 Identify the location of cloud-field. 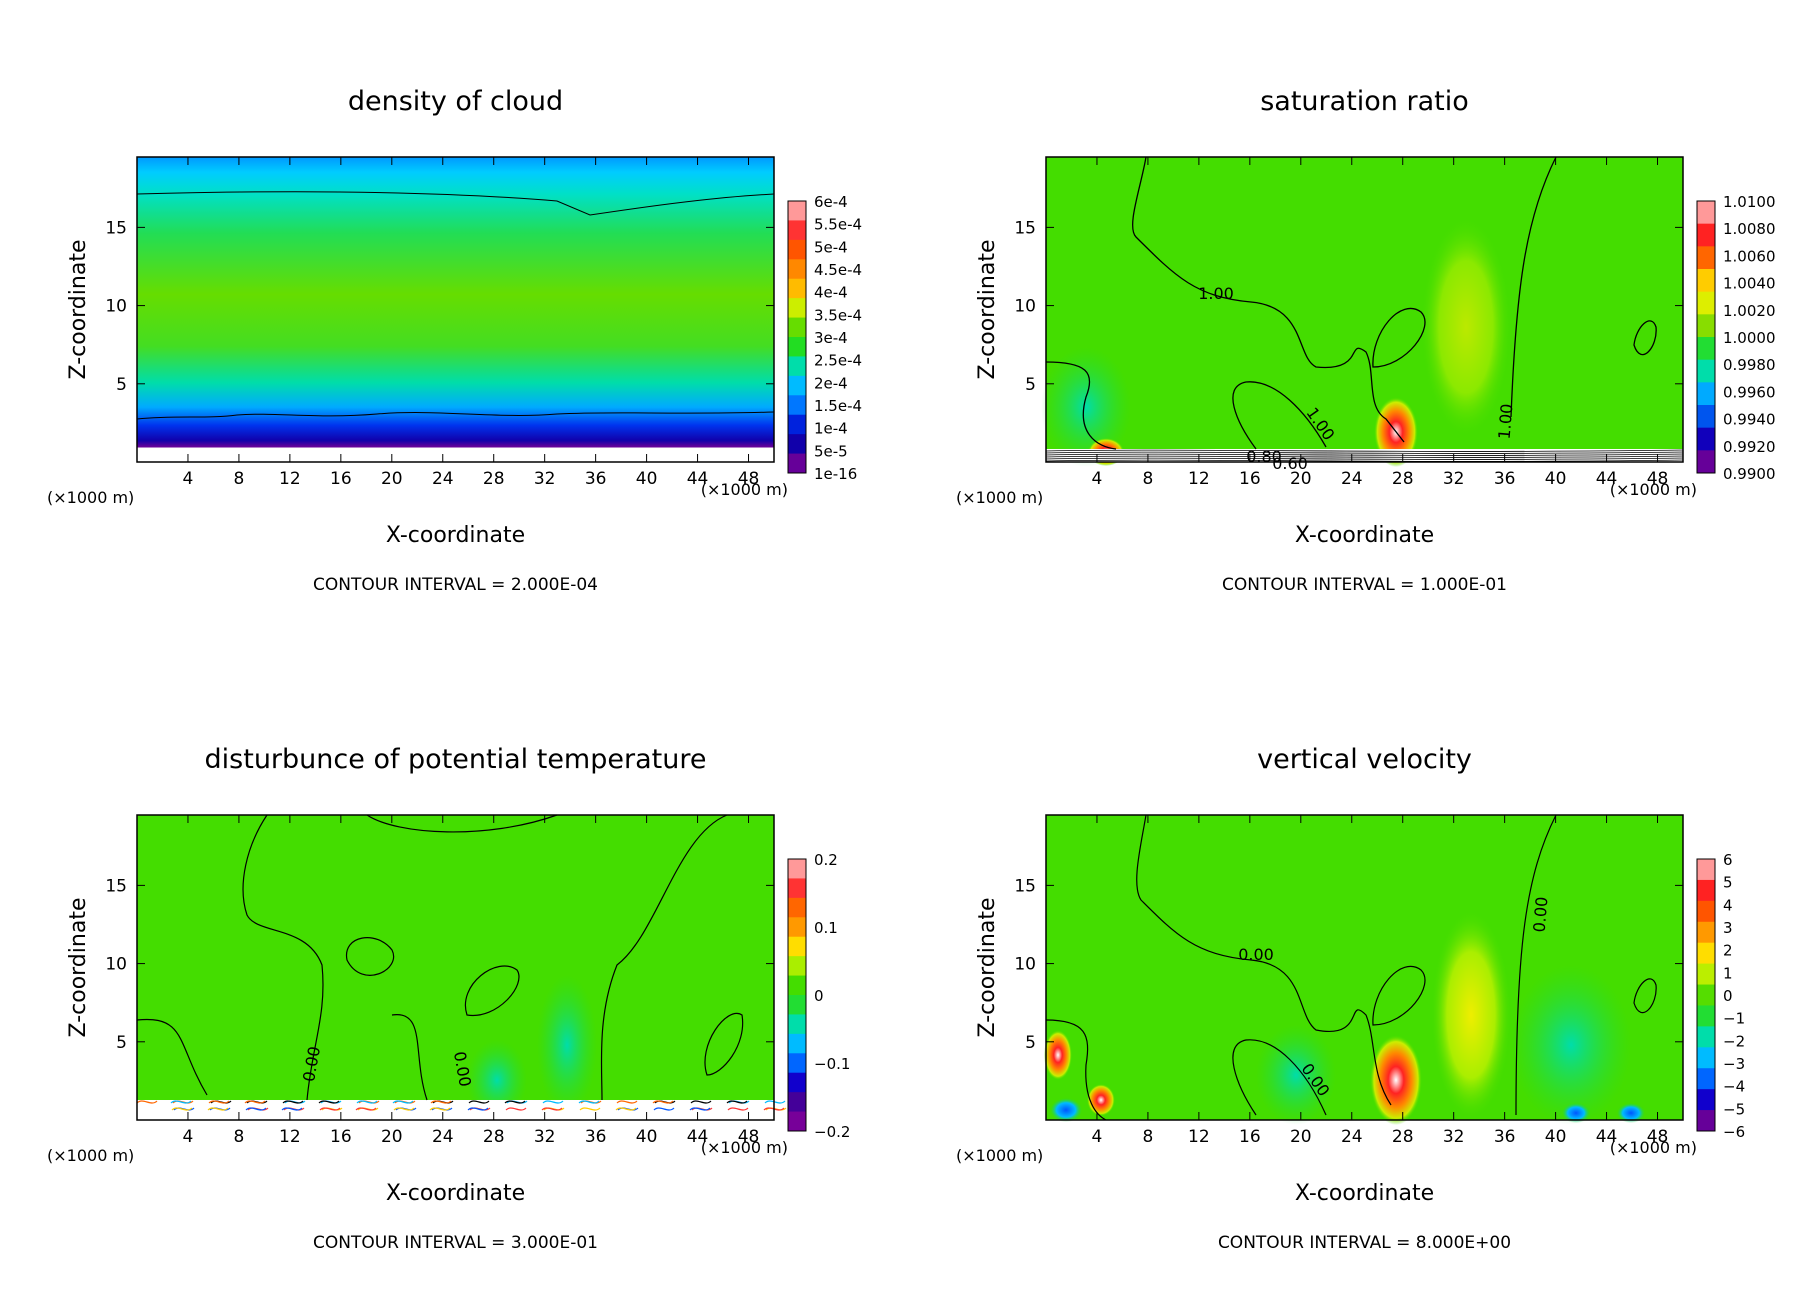
(455, 309).